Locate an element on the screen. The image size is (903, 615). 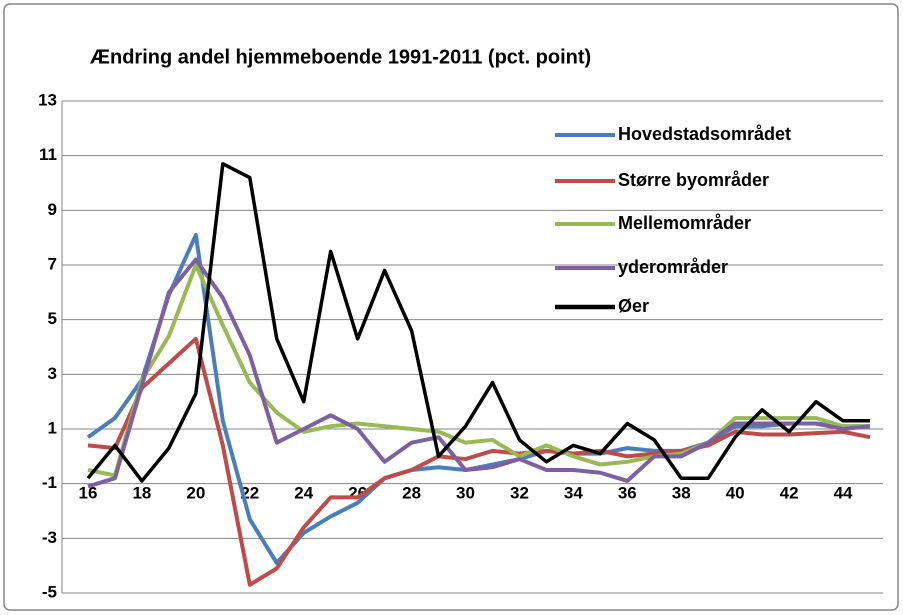
y-tick-label: -3 is located at coordinates (49, 537).